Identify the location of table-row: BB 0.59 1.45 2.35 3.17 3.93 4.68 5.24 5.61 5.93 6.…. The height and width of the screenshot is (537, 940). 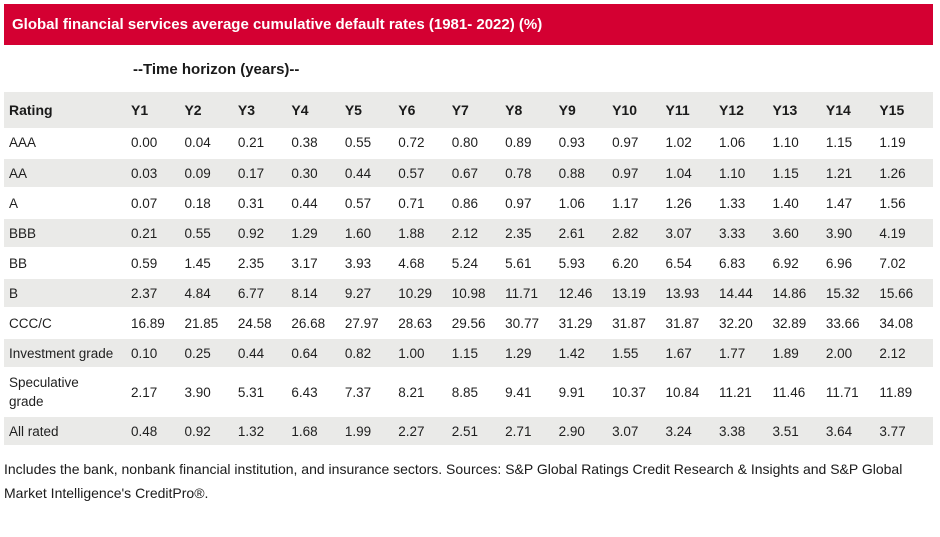
(468, 263).